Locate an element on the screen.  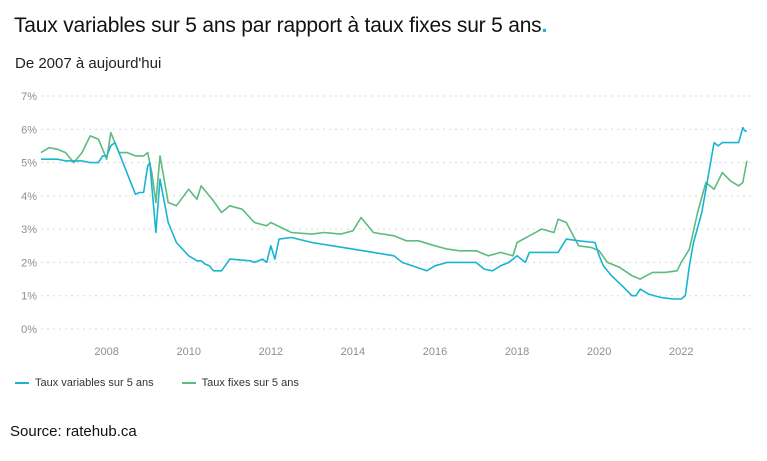
y-tick-label: 4% is located at coordinates (29, 197).